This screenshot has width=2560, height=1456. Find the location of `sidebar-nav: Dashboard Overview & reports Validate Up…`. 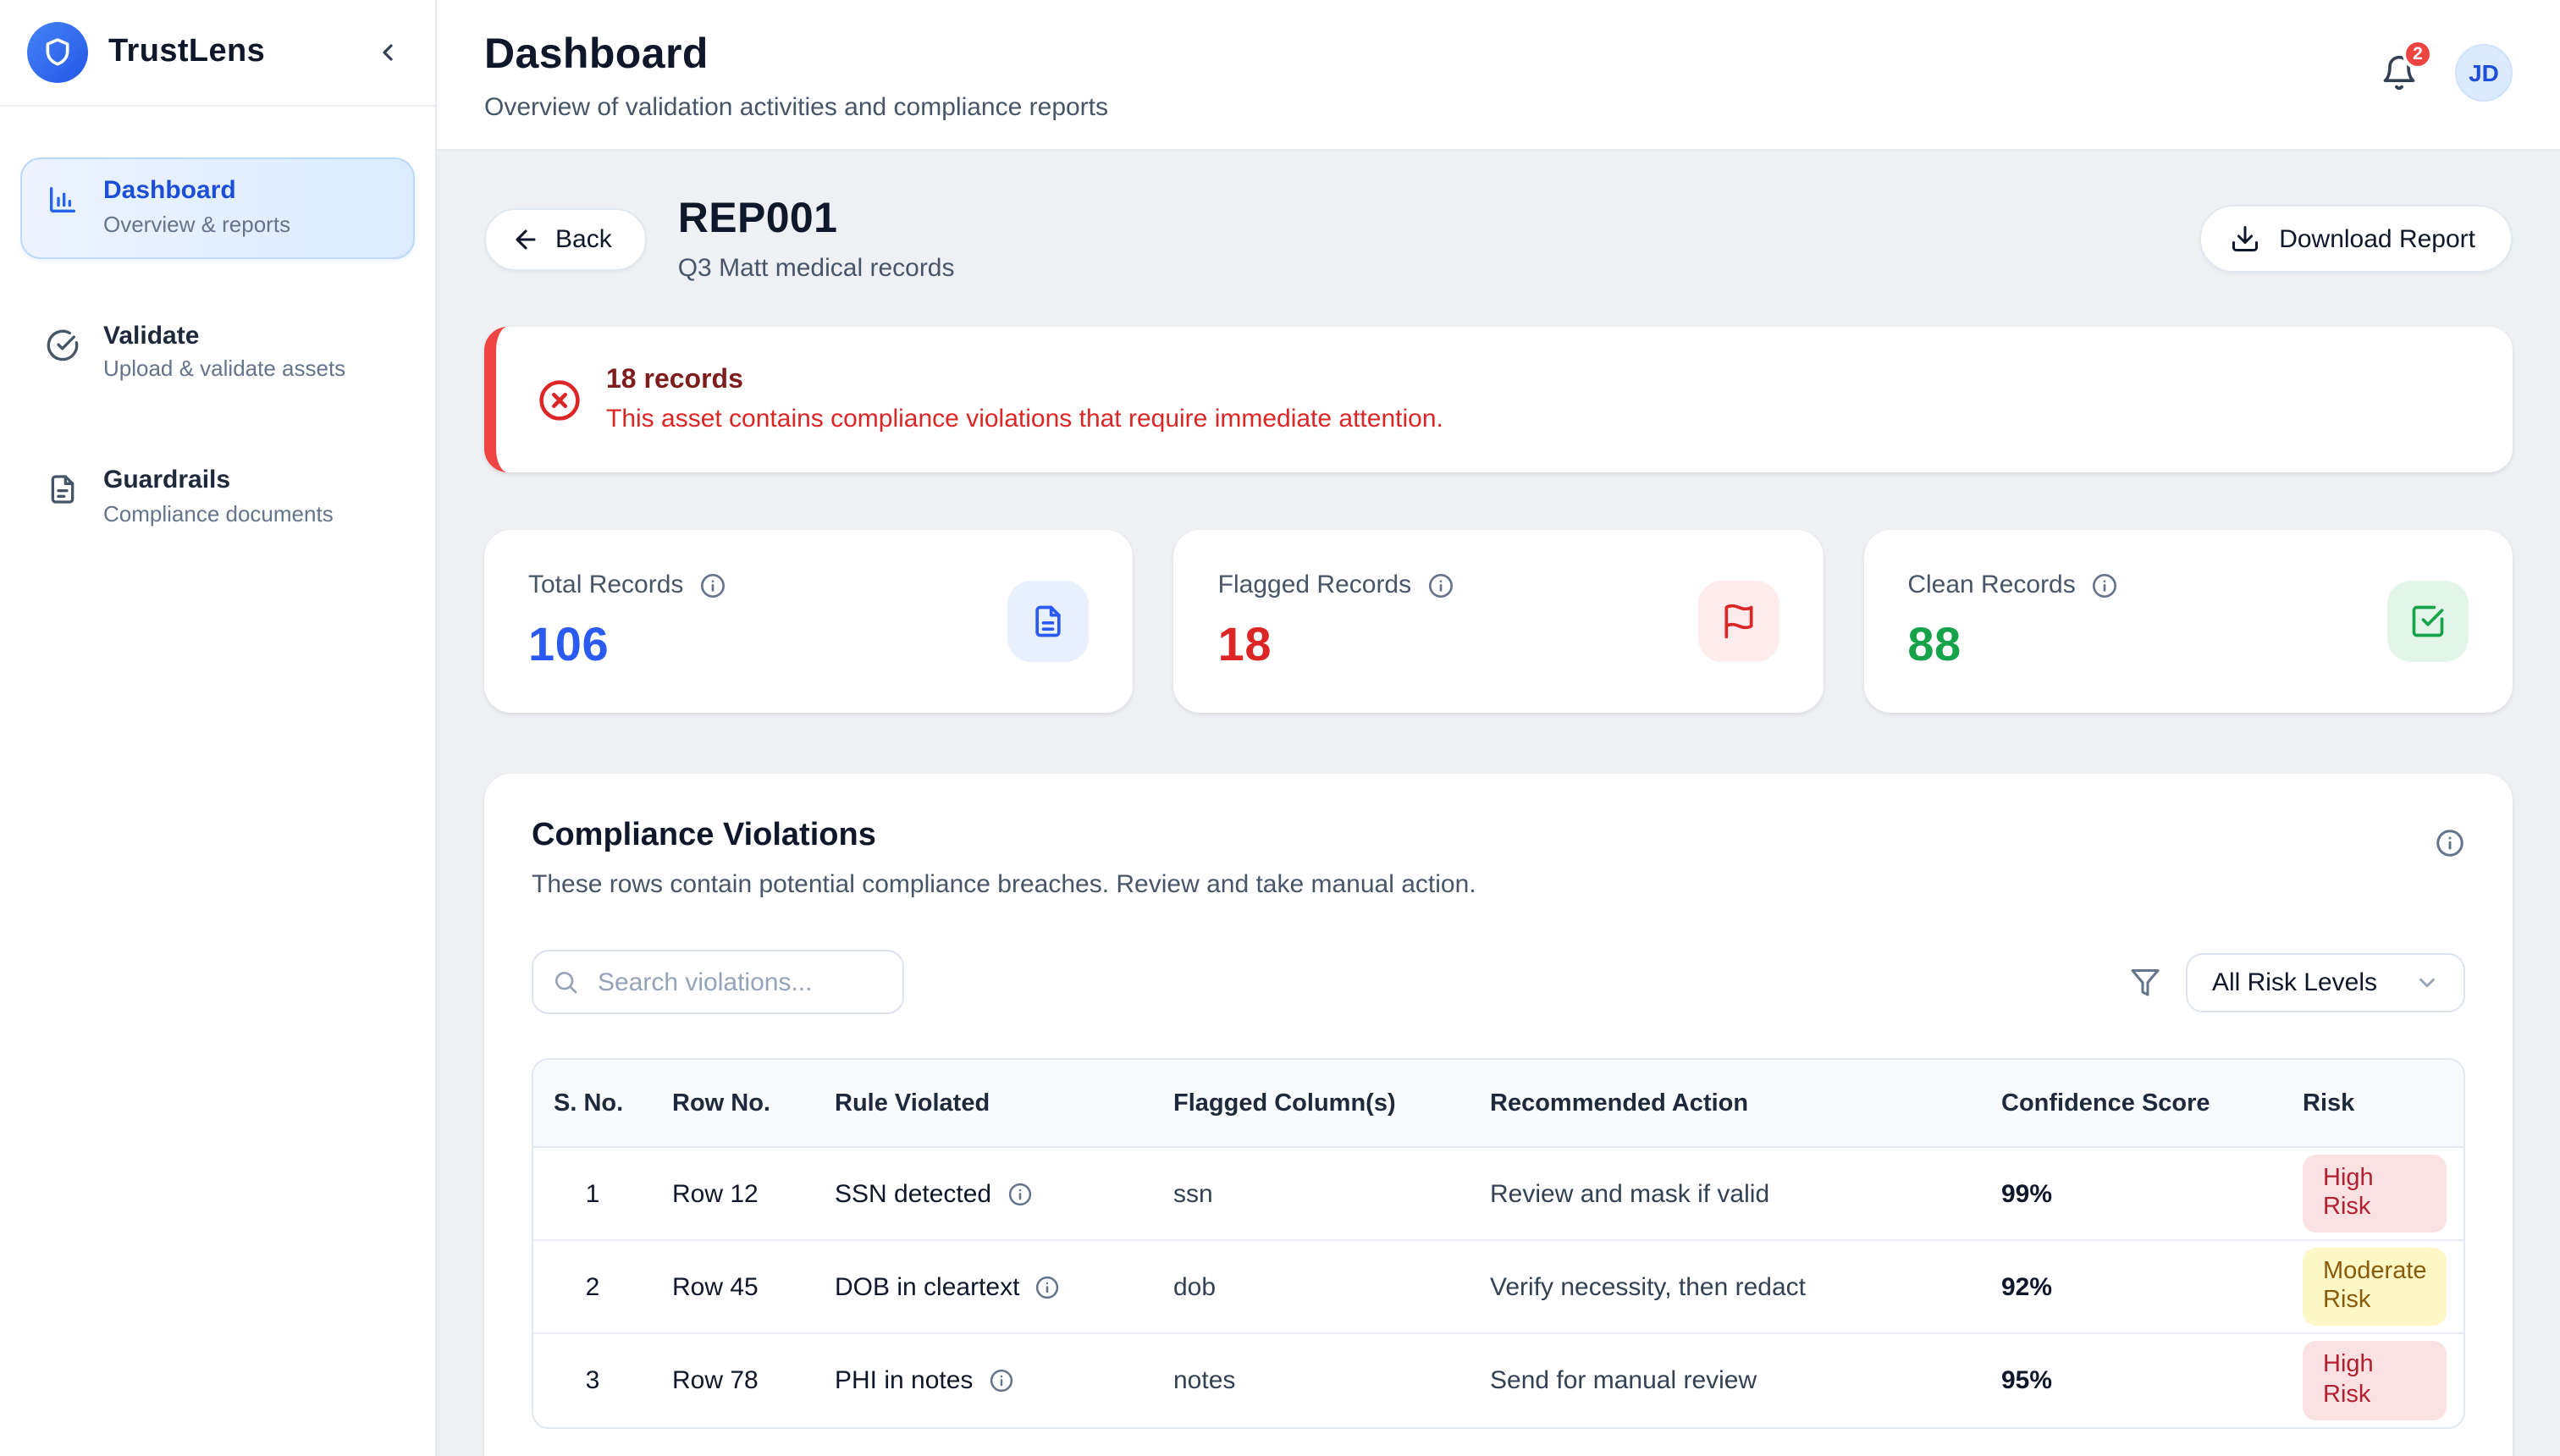

sidebar-nav: Dashboard Overview & reports Validate Up… is located at coordinates (217, 328).